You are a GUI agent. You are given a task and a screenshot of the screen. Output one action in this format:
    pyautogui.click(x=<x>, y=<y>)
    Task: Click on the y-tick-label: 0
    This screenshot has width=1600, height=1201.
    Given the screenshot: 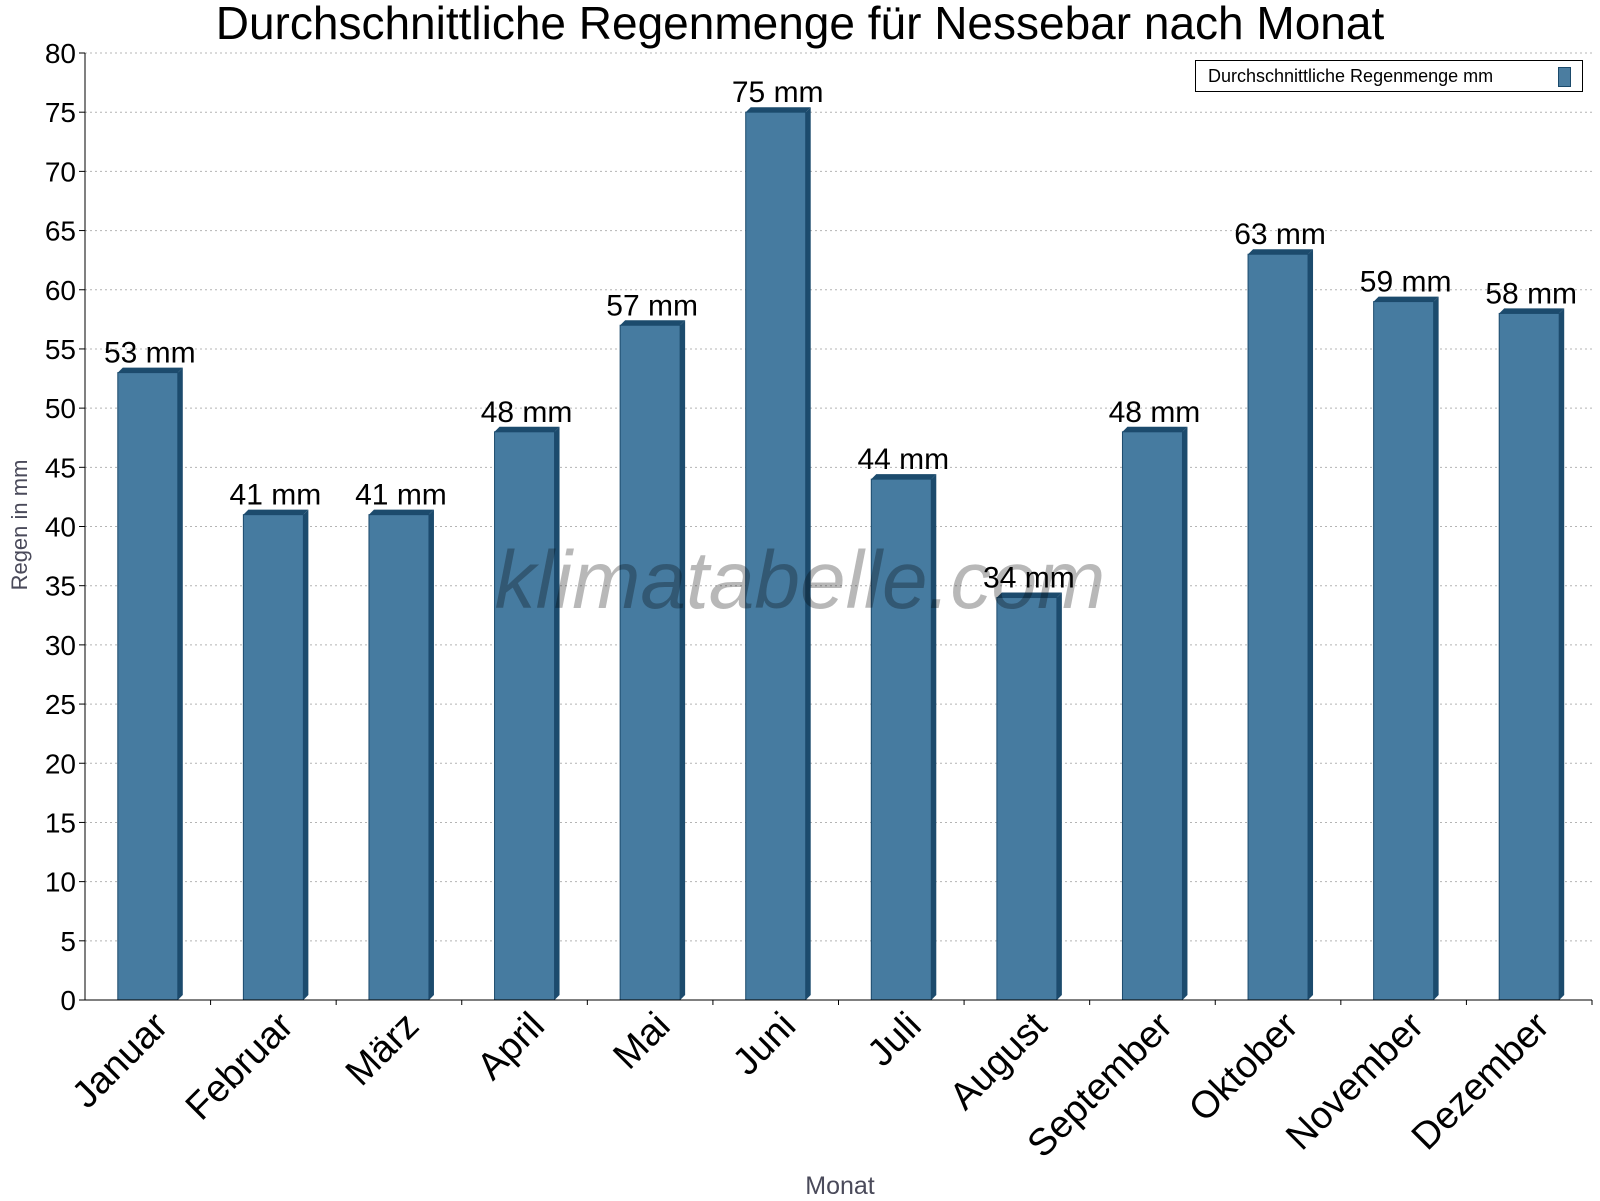 What is the action you would take?
    pyautogui.click(x=68, y=1000)
    